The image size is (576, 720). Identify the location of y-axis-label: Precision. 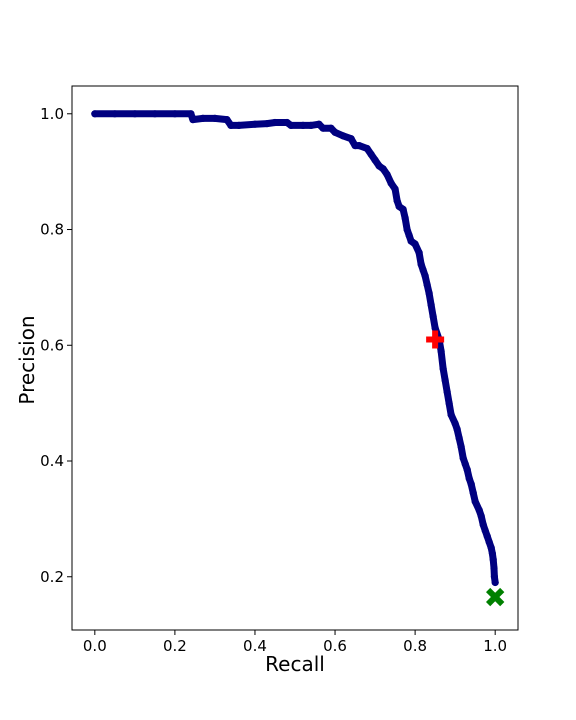
(27, 359).